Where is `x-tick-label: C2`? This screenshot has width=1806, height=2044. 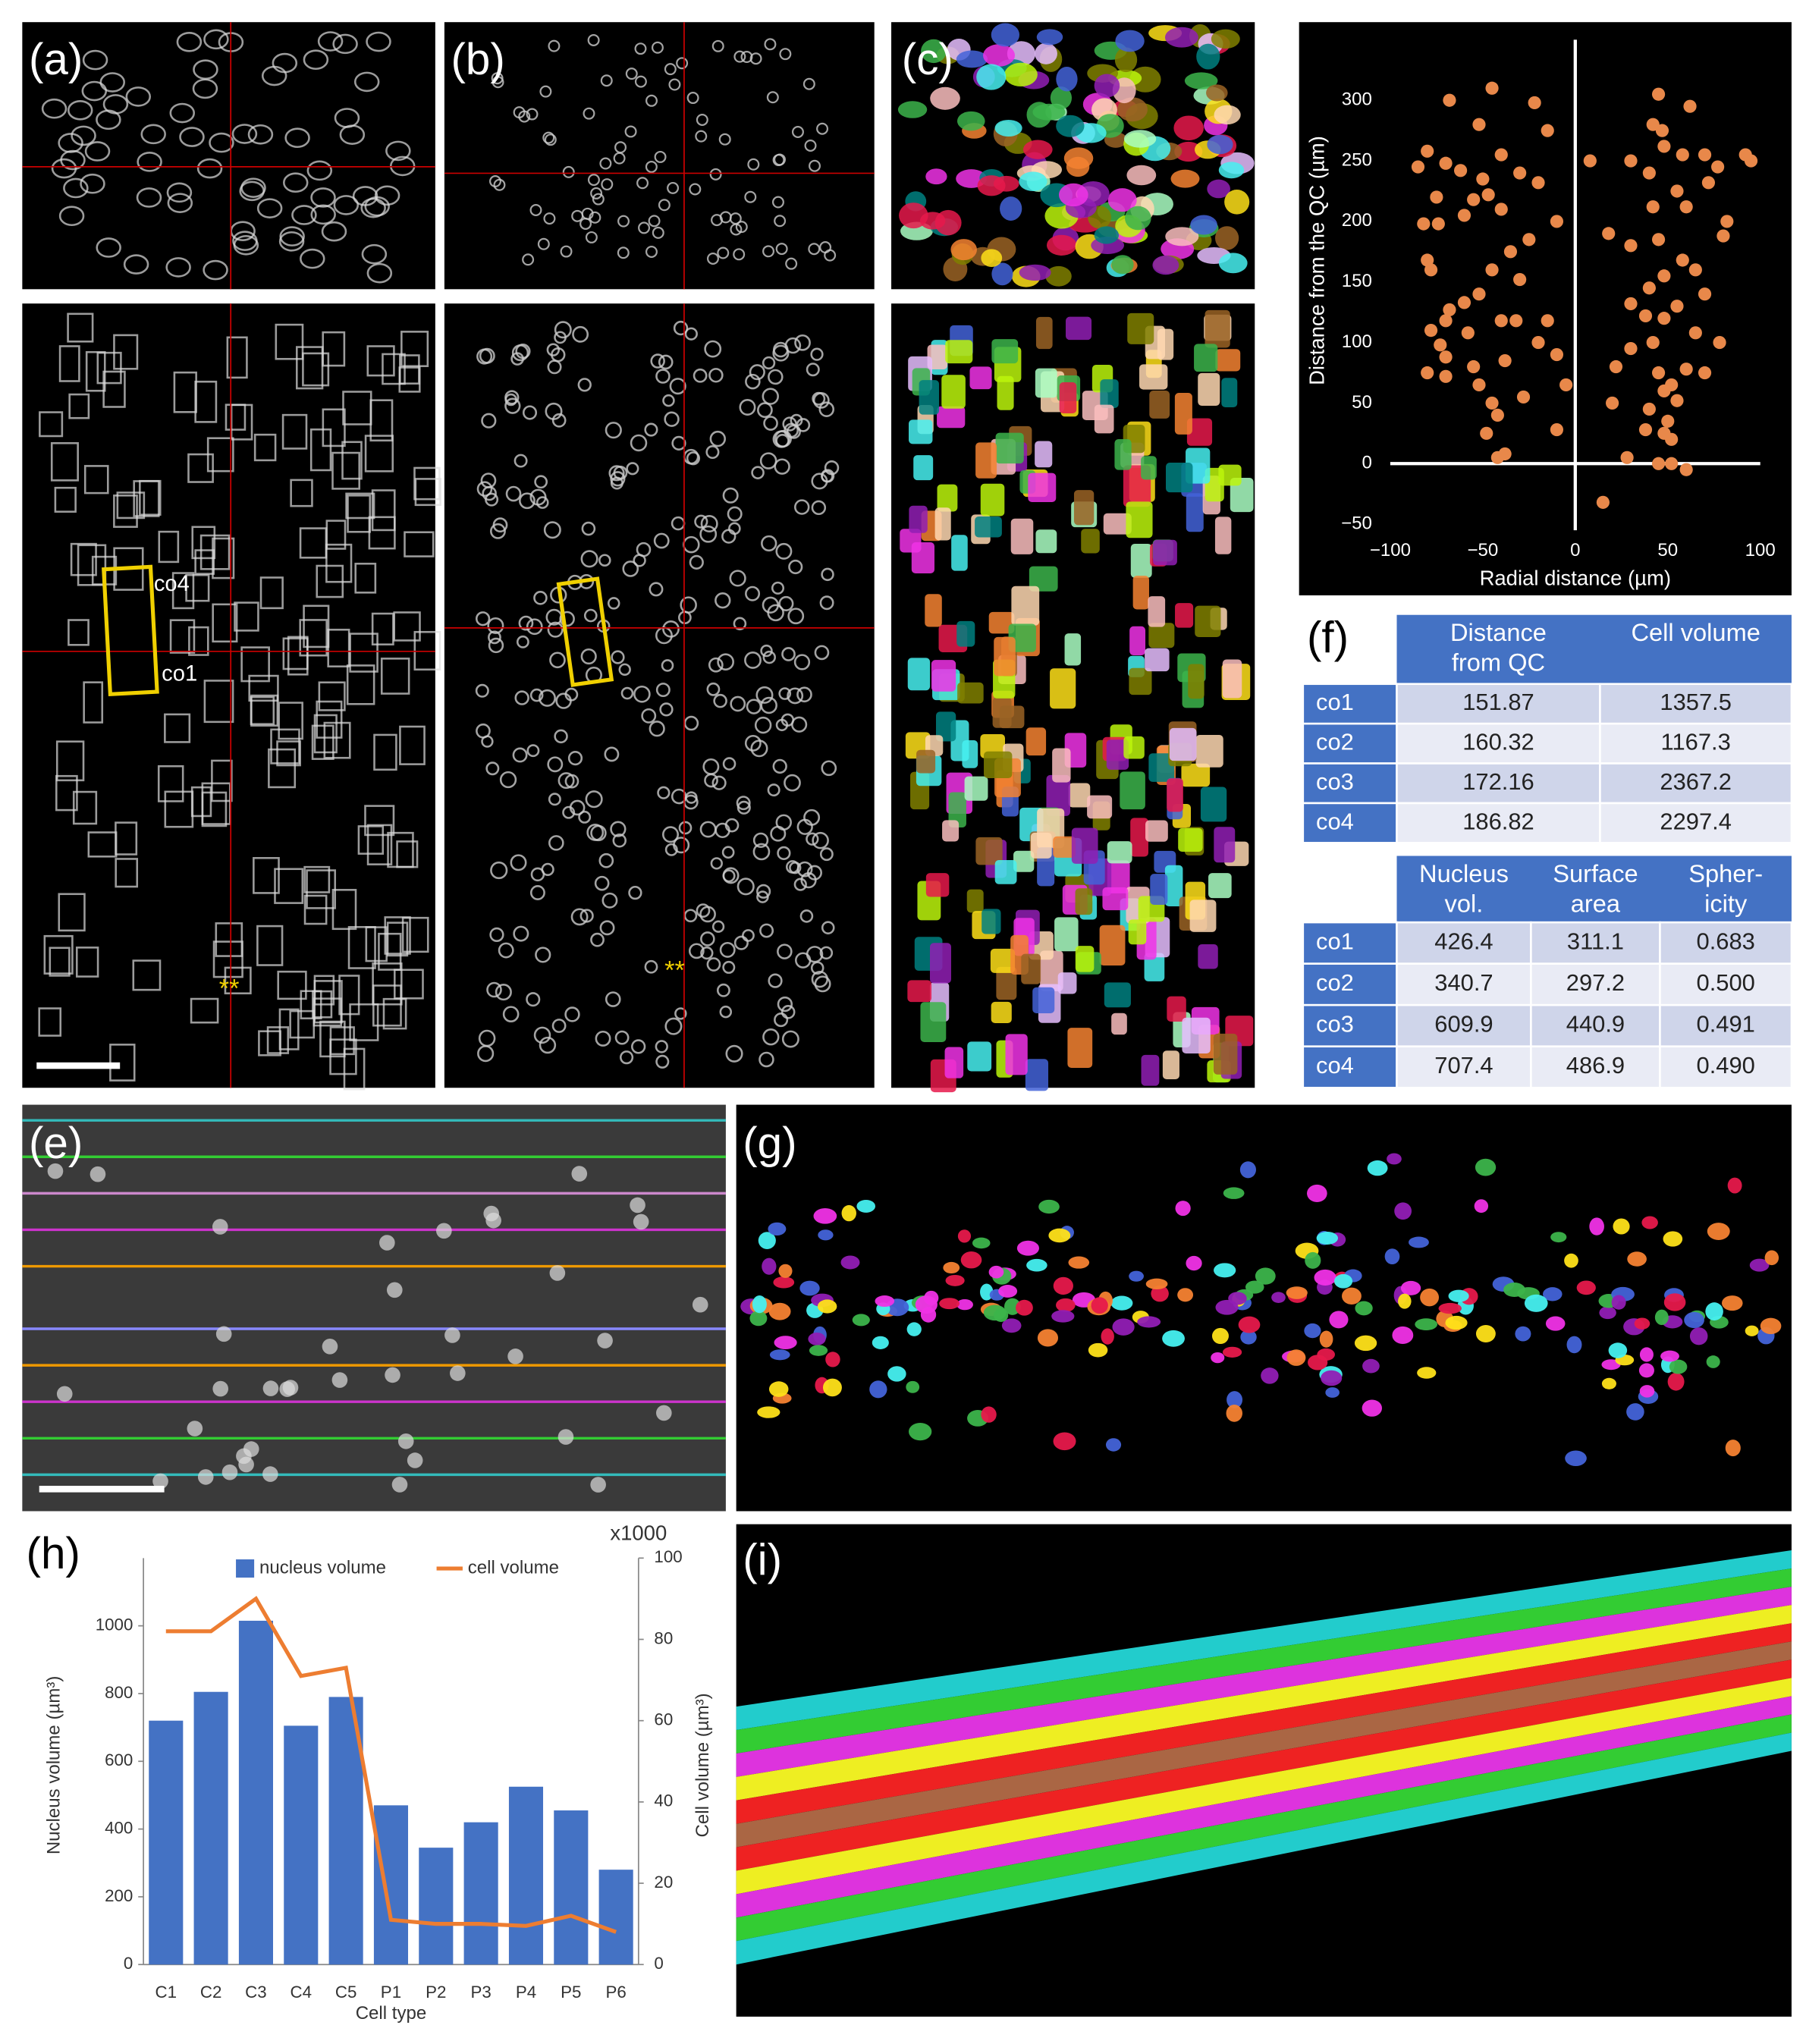
x-tick-label: C2 is located at coordinates (211, 1992).